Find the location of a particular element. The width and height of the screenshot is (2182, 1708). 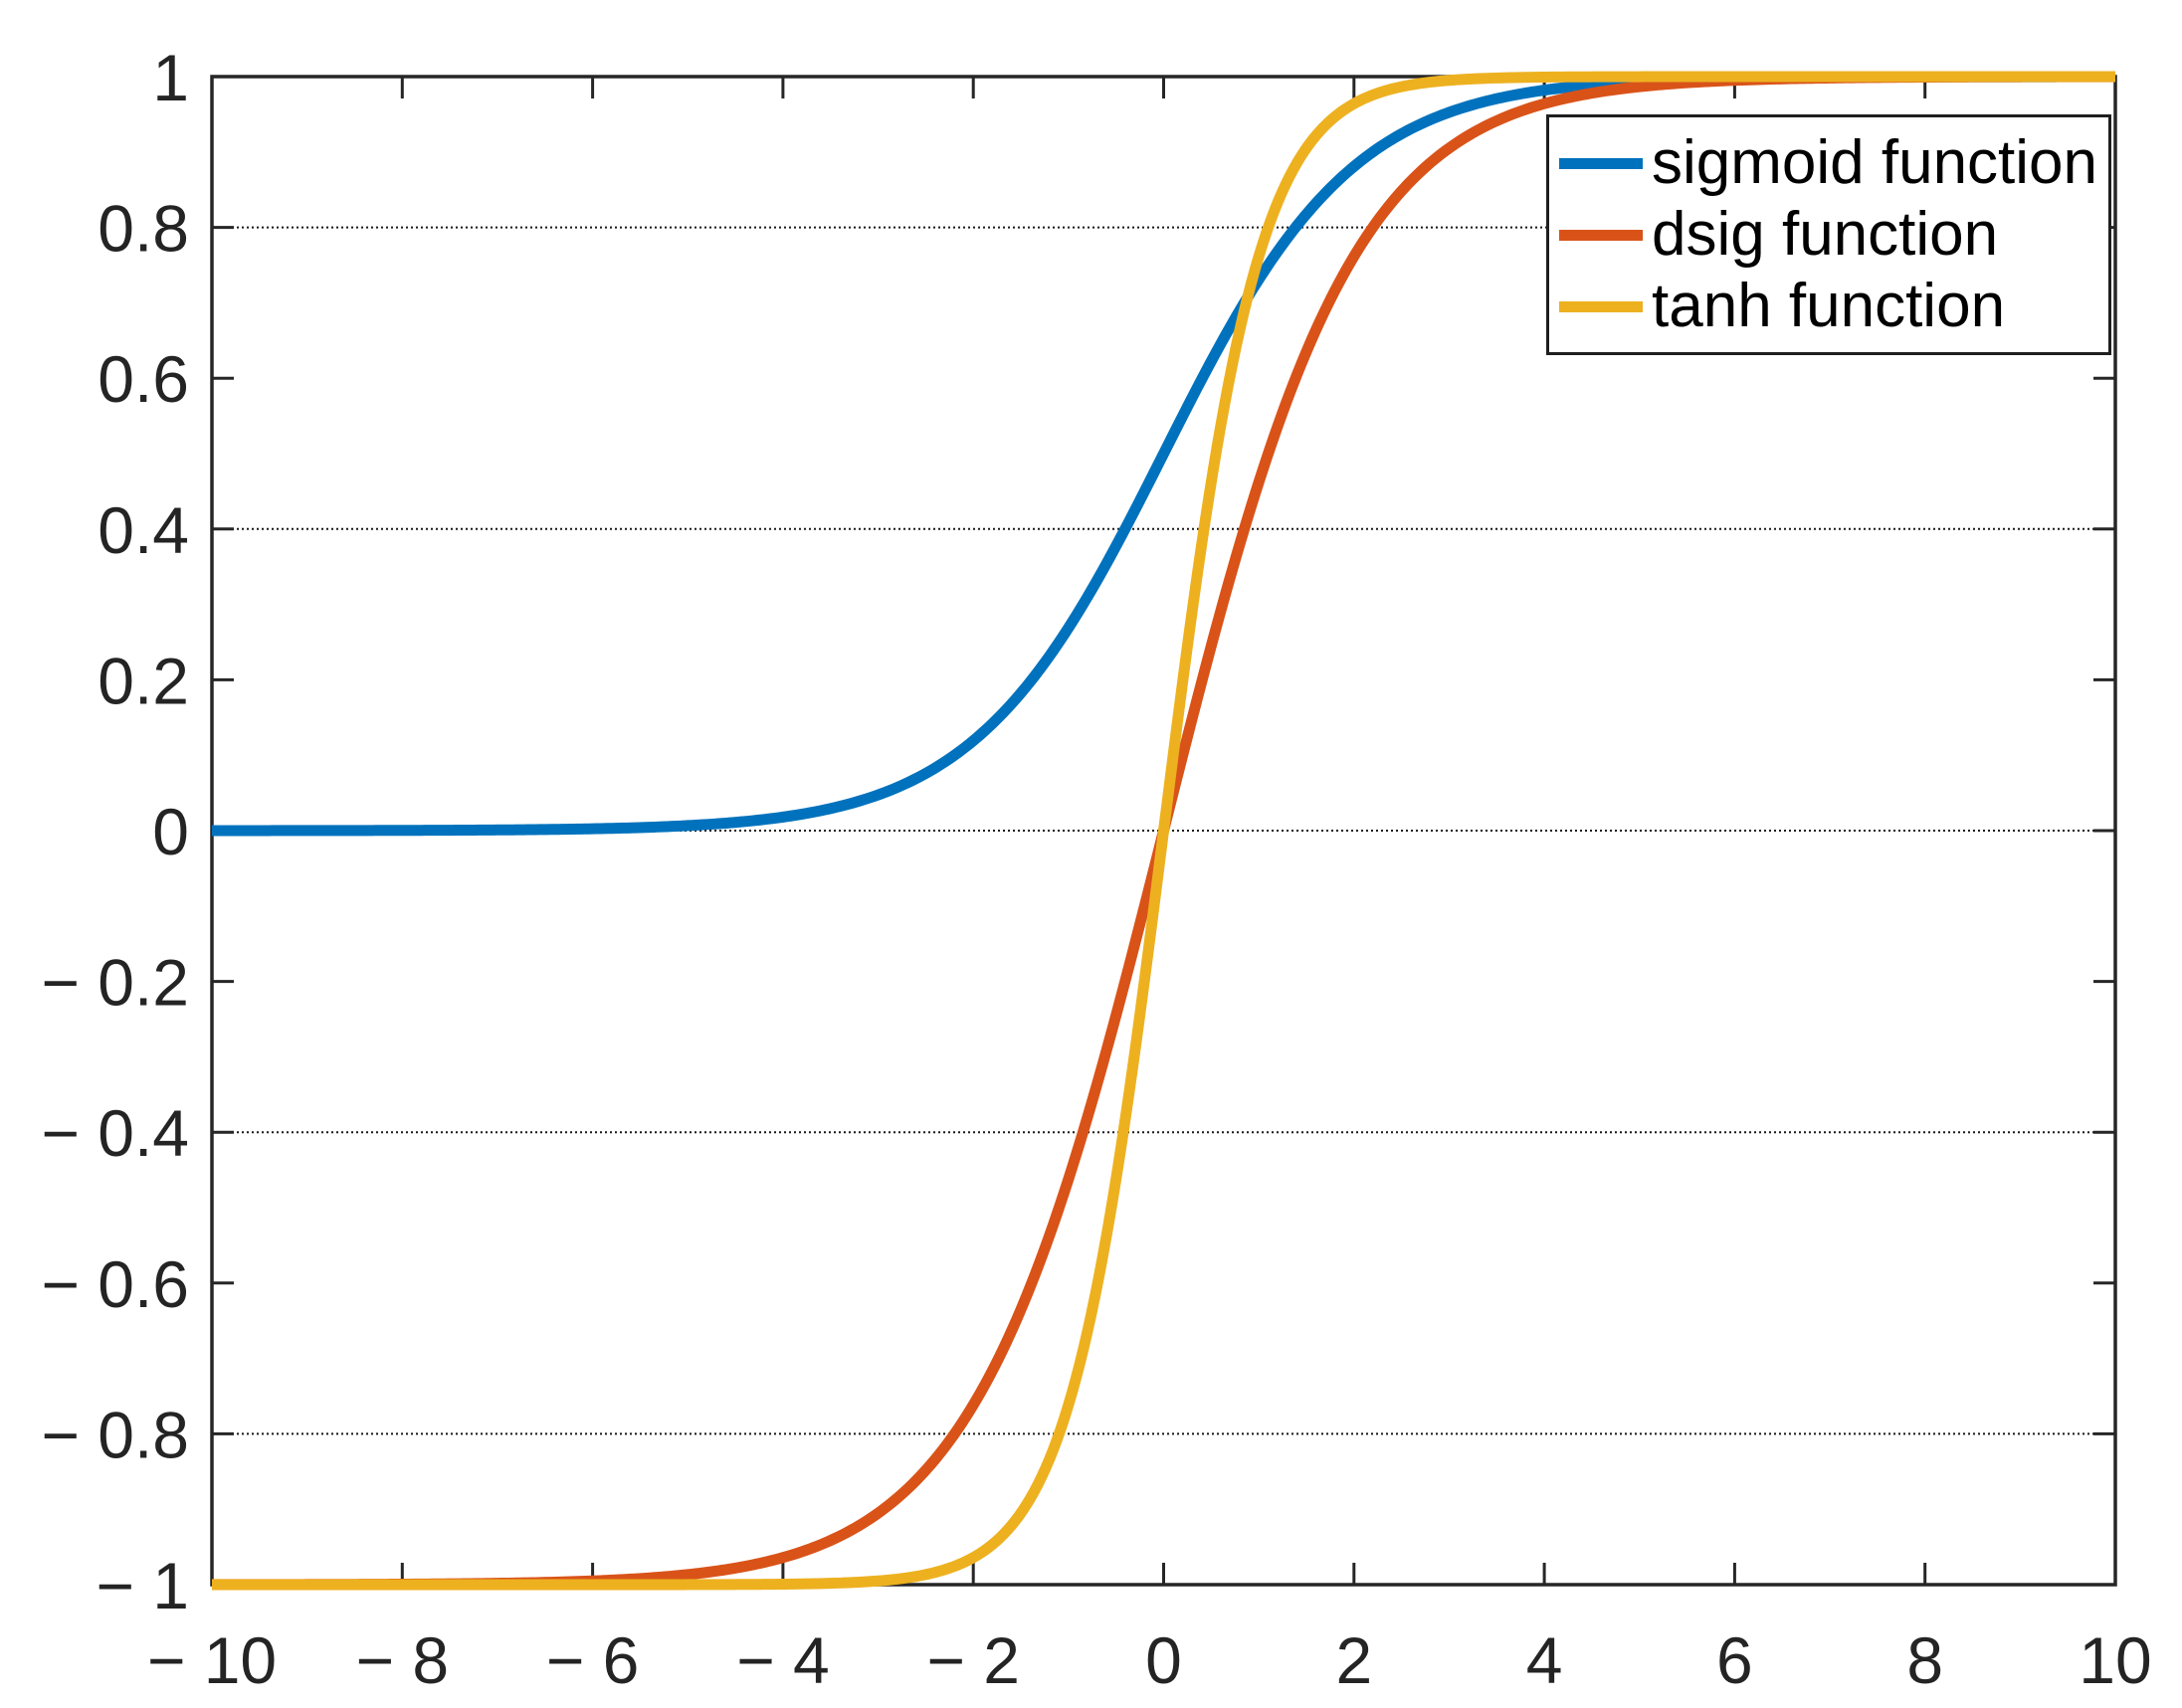

legend-entry-sigmoid: sigmoid function is located at coordinates (1833, 163).